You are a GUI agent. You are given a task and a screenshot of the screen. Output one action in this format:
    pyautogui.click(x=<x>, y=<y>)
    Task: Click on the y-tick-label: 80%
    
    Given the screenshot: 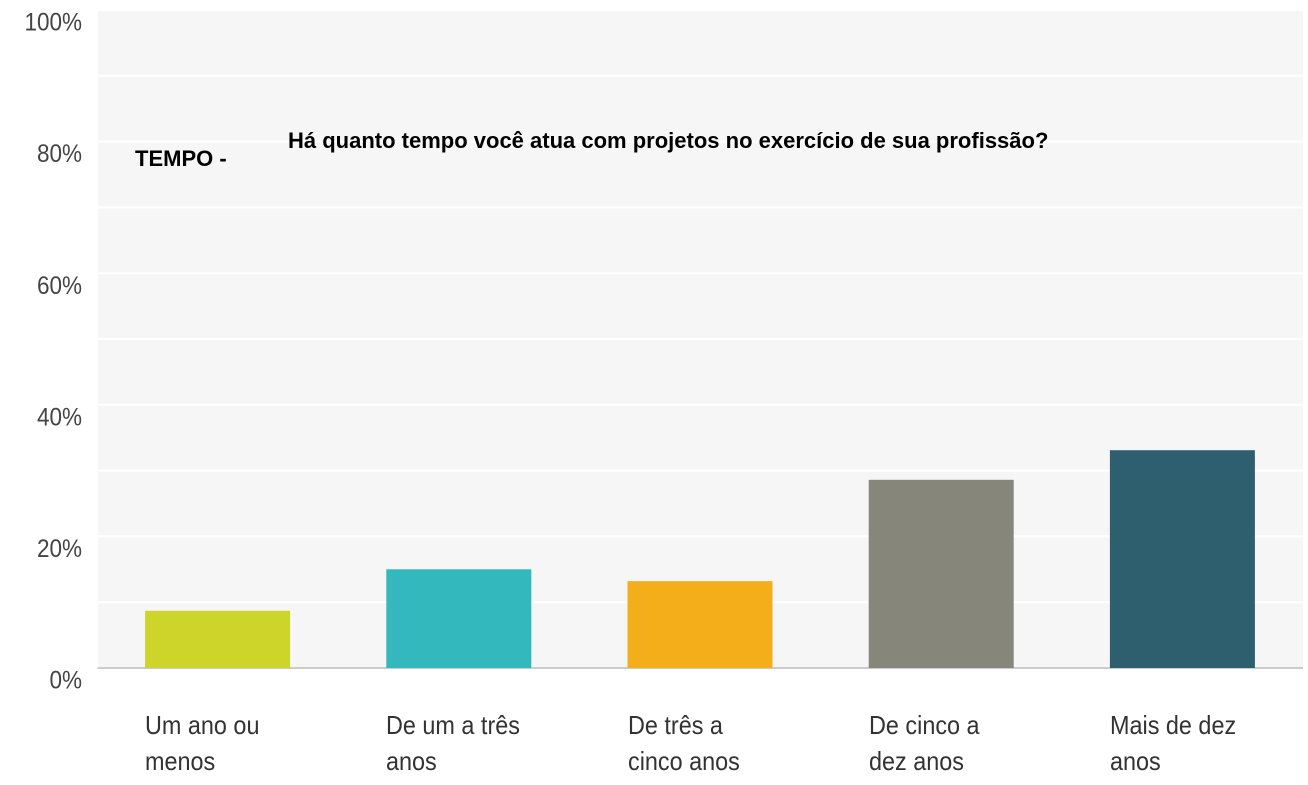 What is the action you would take?
    pyautogui.click(x=59, y=154)
    